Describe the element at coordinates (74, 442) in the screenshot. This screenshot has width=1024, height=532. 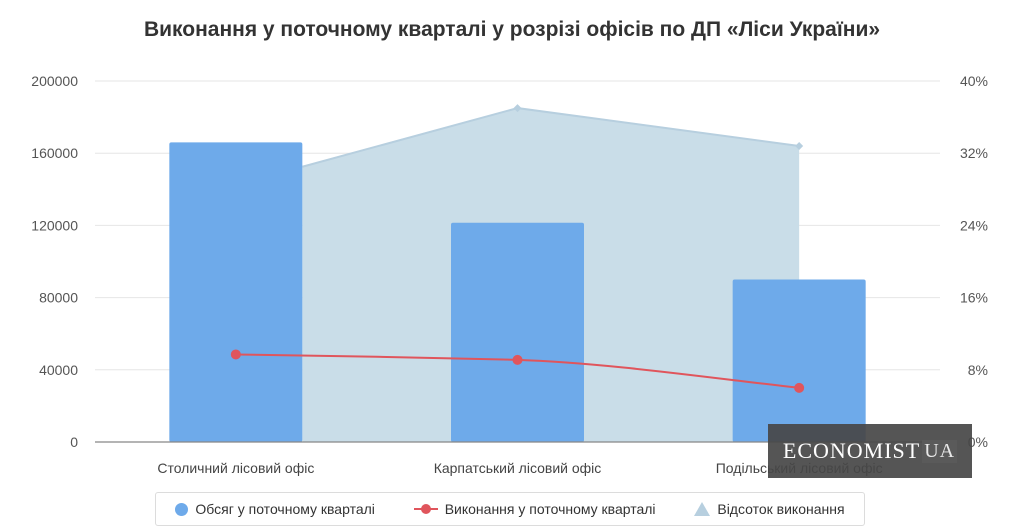
I see `y-left-tick-label: 0` at that location.